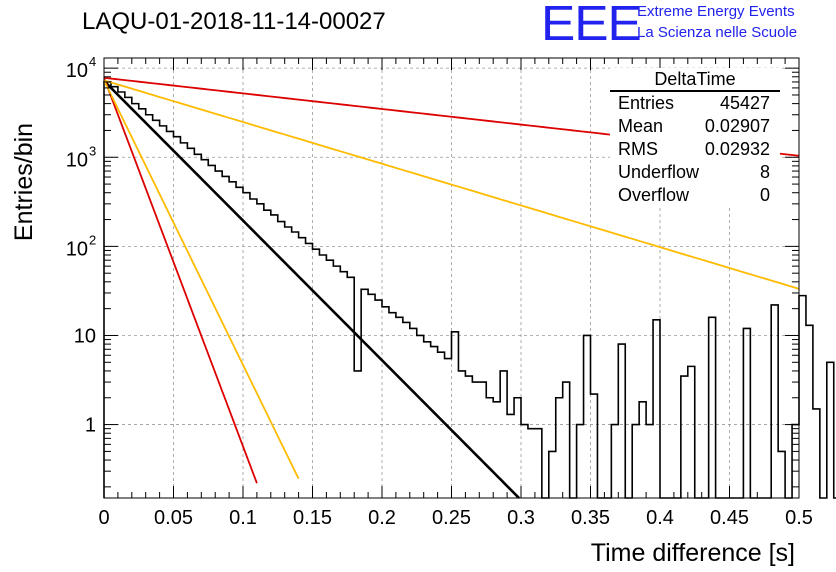  I want to click on x-tick-label: 0.3, so click(521, 518).